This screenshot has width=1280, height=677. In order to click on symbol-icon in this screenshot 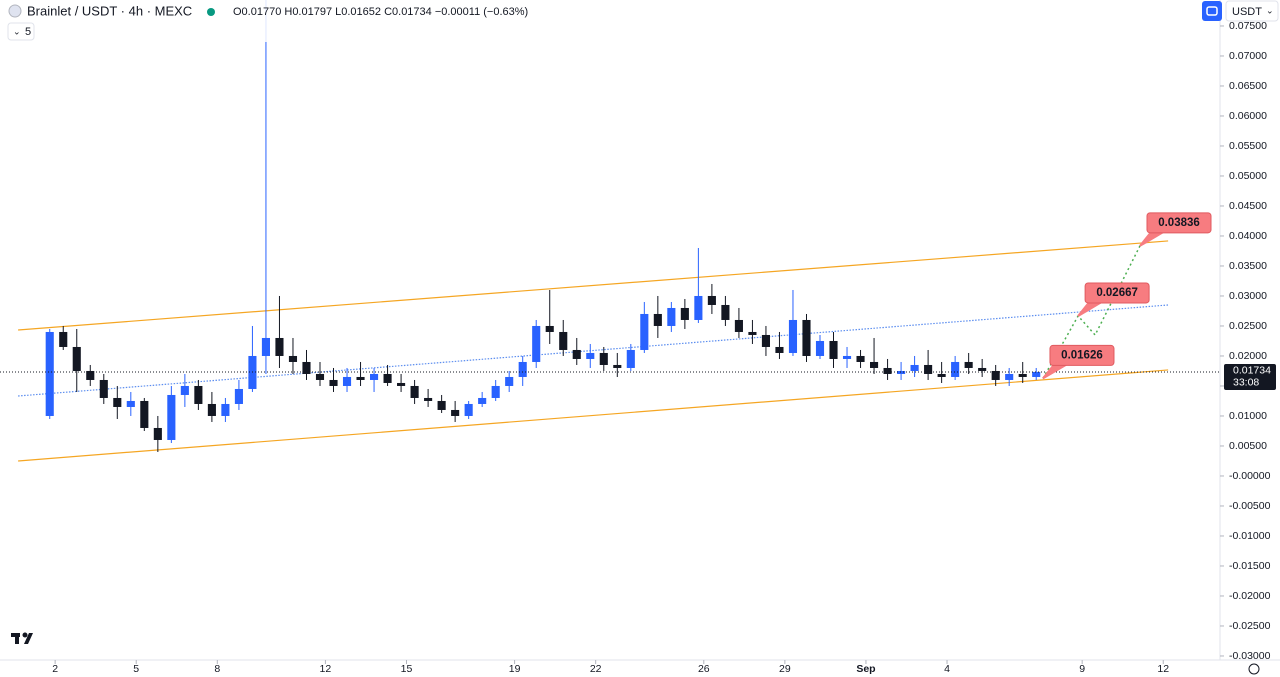, I will do `click(15, 11)`.